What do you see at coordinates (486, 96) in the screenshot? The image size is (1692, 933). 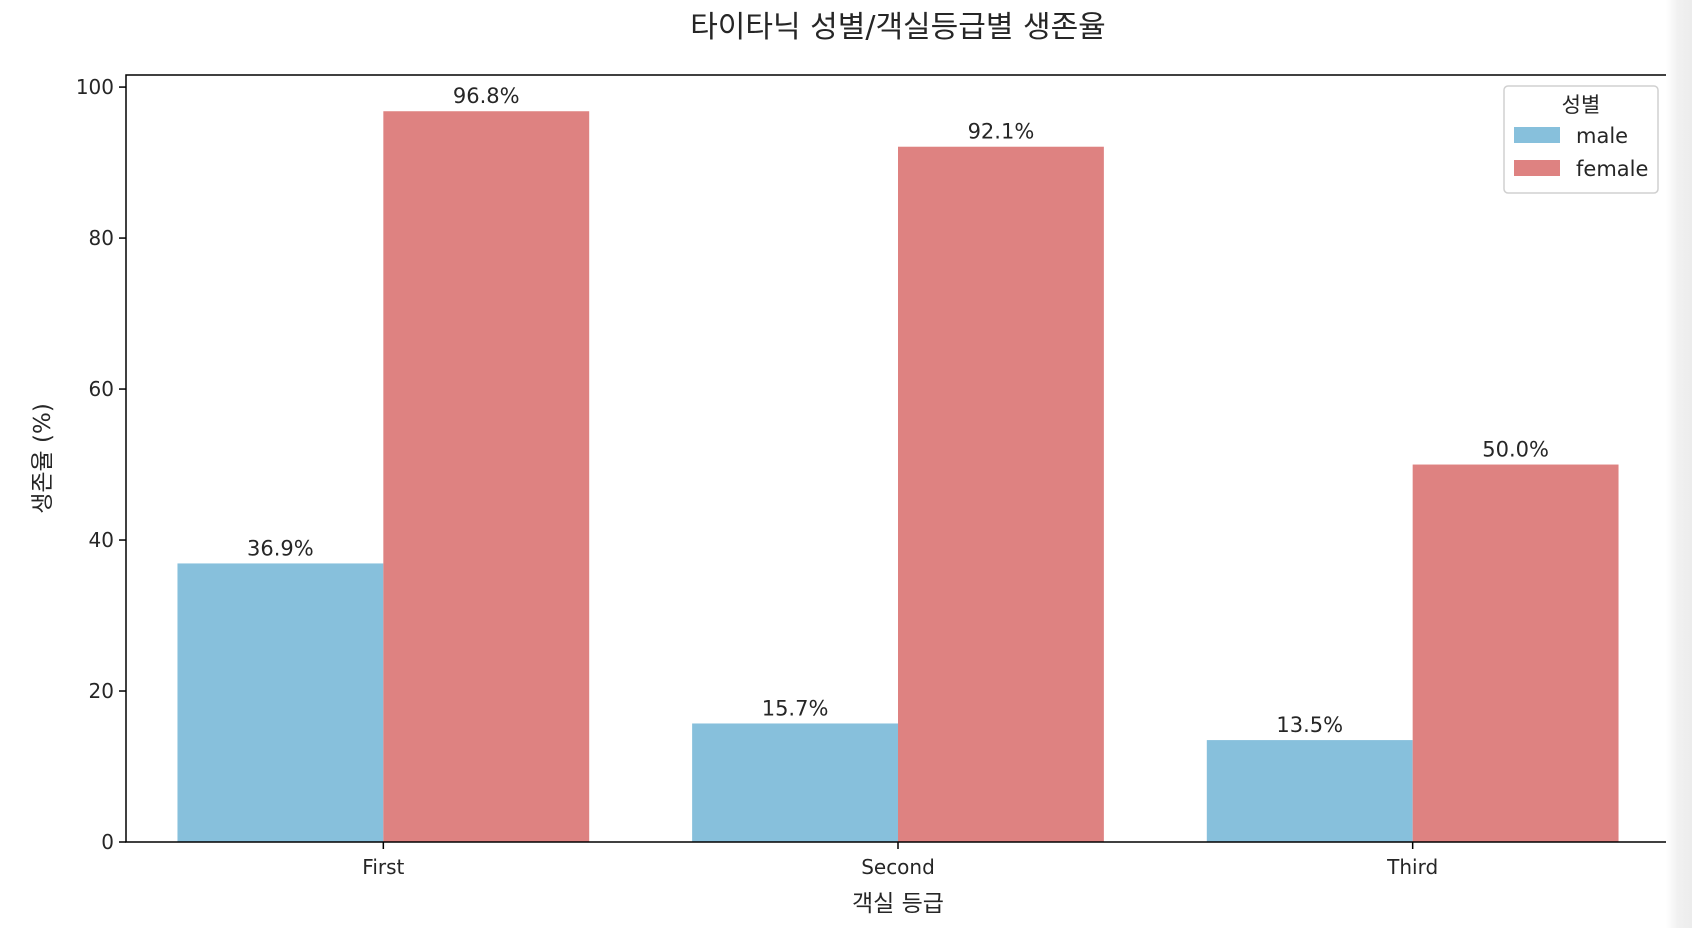 I see `bar-label-female-first: 96.8%` at bounding box center [486, 96].